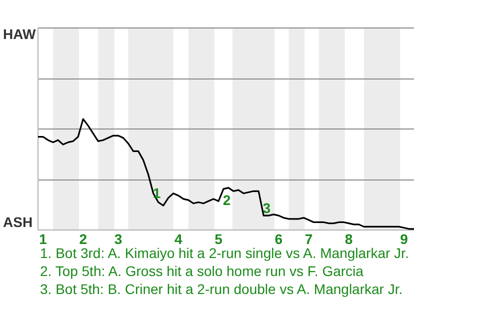  What do you see at coordinates (224, 253) in the screenshot?
I see `text: 1. Bot 3rd: A. Kimaiyo hit a 2-run single vs A. Manglarkar Jr.` at bounding box center [224, 253].